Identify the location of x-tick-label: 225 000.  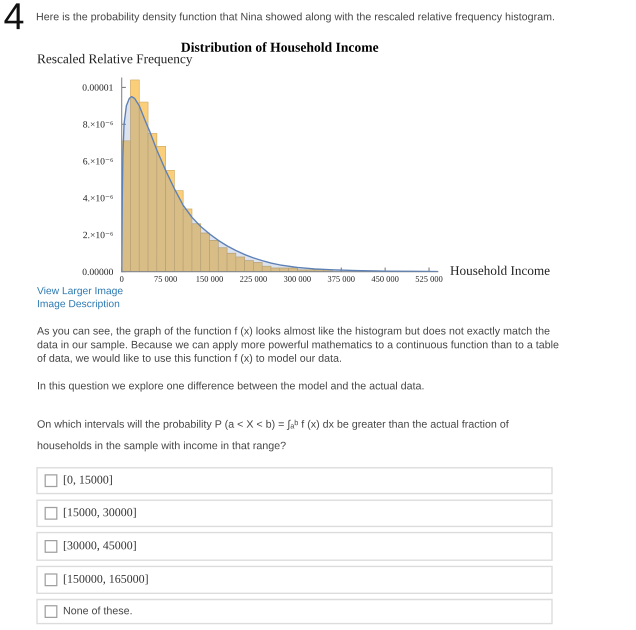
(253, 279).